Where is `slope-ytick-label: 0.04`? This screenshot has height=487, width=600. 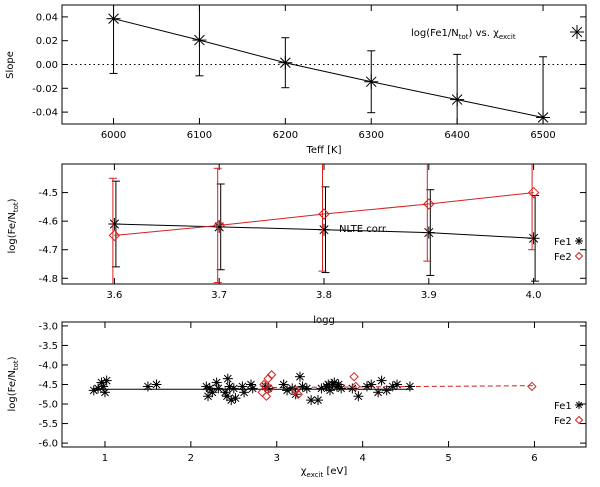 slope-ytick-label: 0.04 is located at coordinates (47, 17).